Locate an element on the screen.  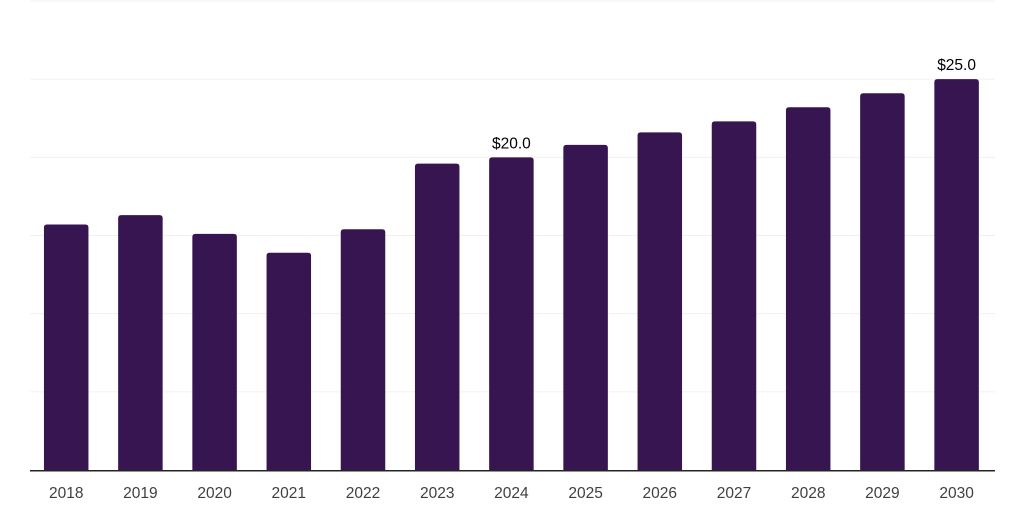
x-tick-2025: 2025 is located at coordinates (585, 493).